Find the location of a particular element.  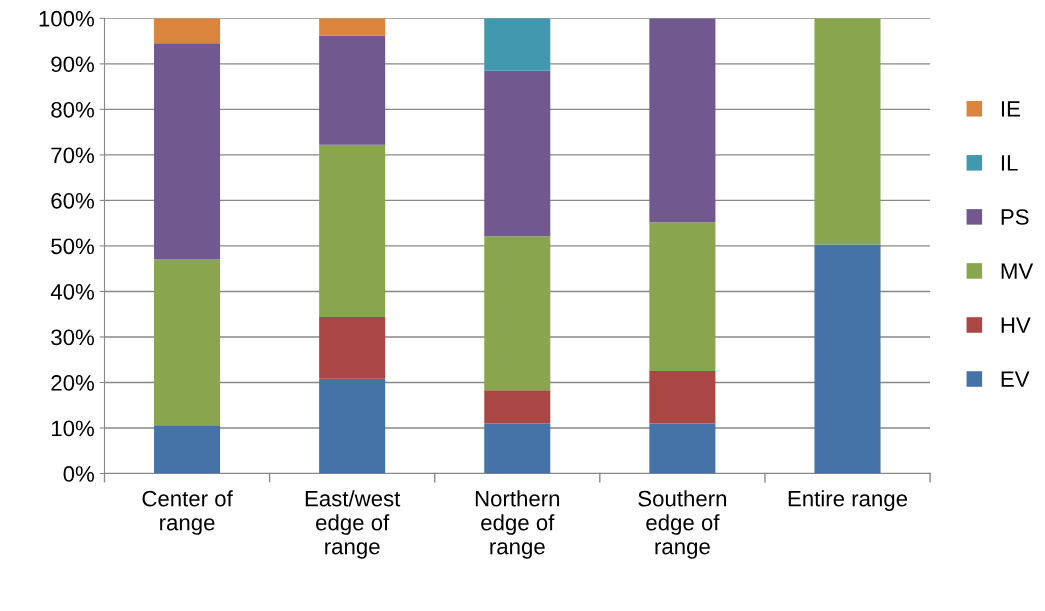

legend-label: IL is located at coordinates (1009, 163).